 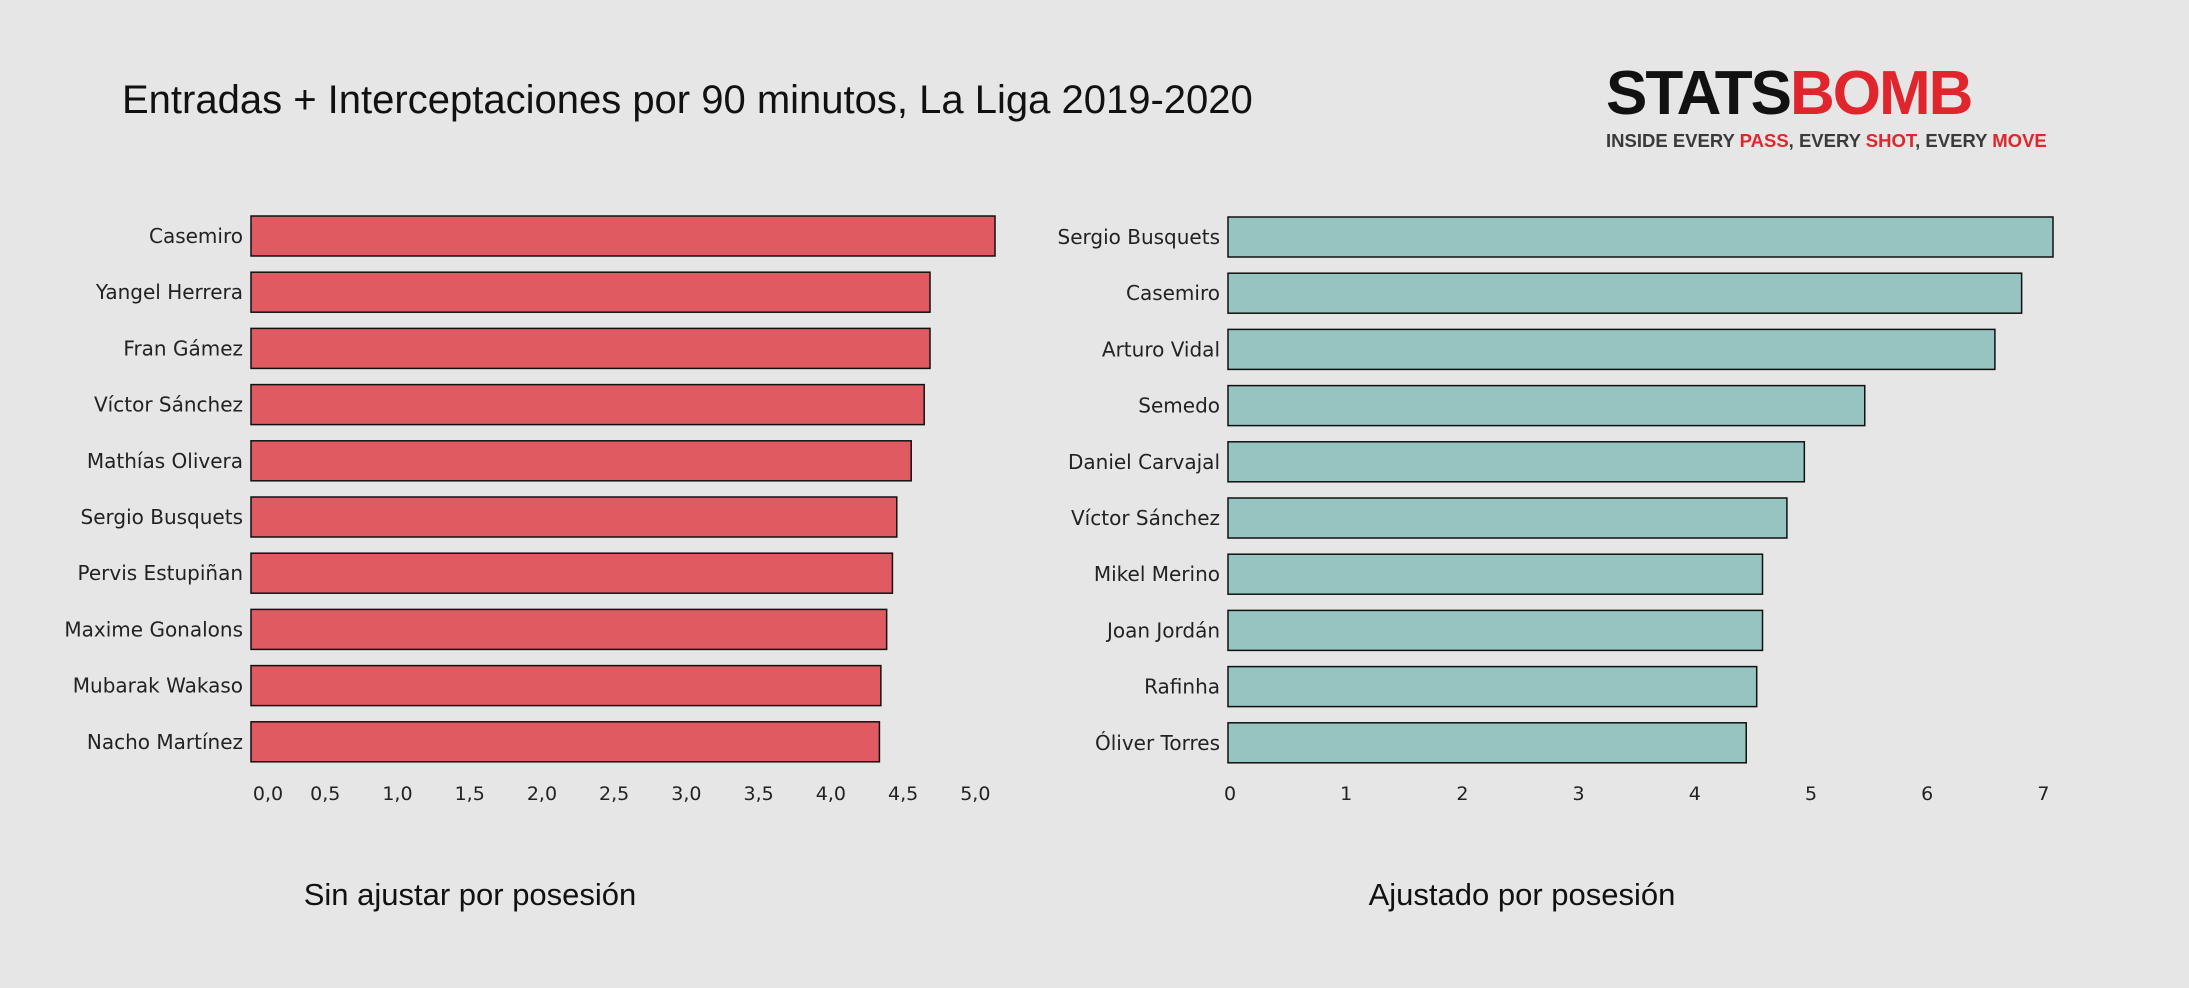 What do you see at coordinates (614, 794) in the screenshot?
I see `x-tick-label: 2,5` at bounding box center [614, 794].